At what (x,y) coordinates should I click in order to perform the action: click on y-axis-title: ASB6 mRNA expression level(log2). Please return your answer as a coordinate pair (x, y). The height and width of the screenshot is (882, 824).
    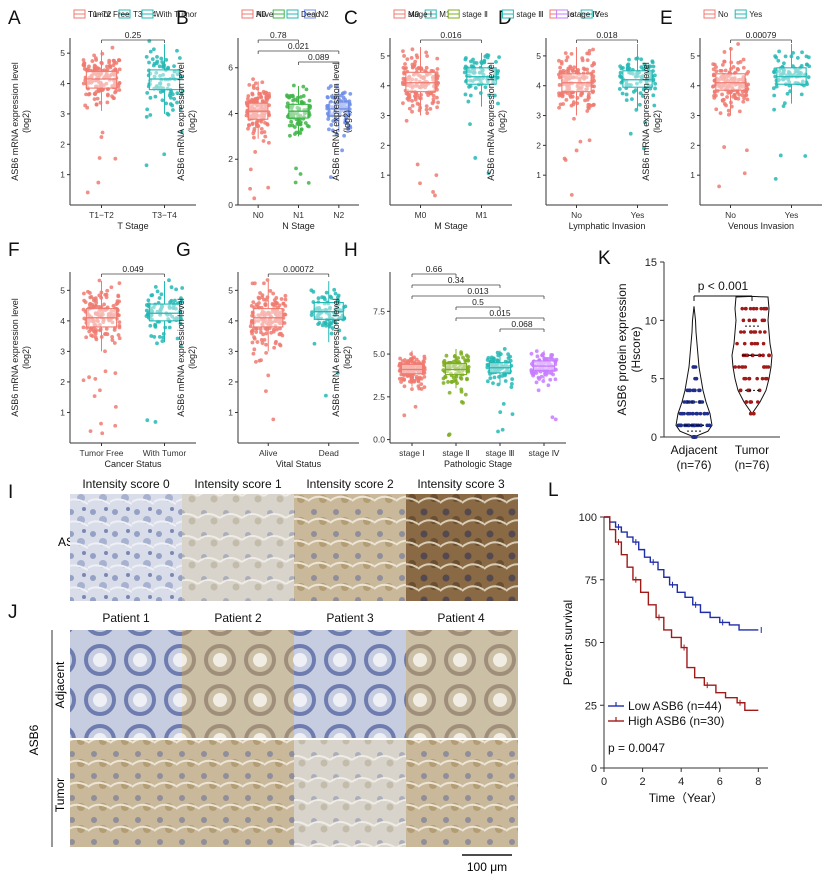
    Looking at the image, I should click on (496, 121).